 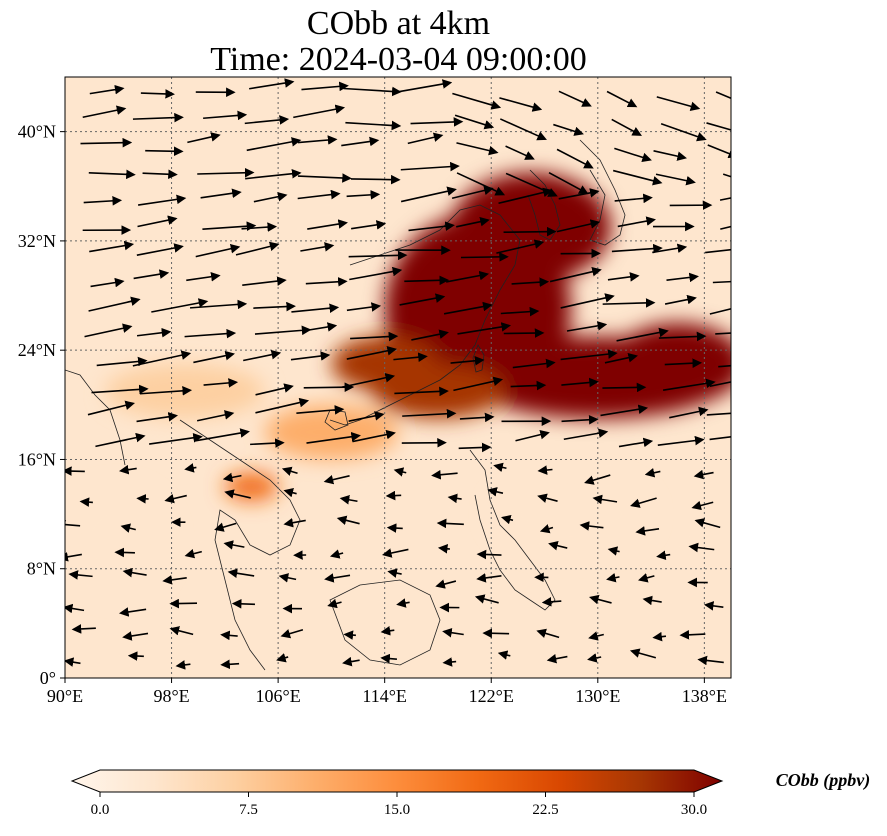 I want to click on y-tick-label: 24°N, so click(x=37, y=350).